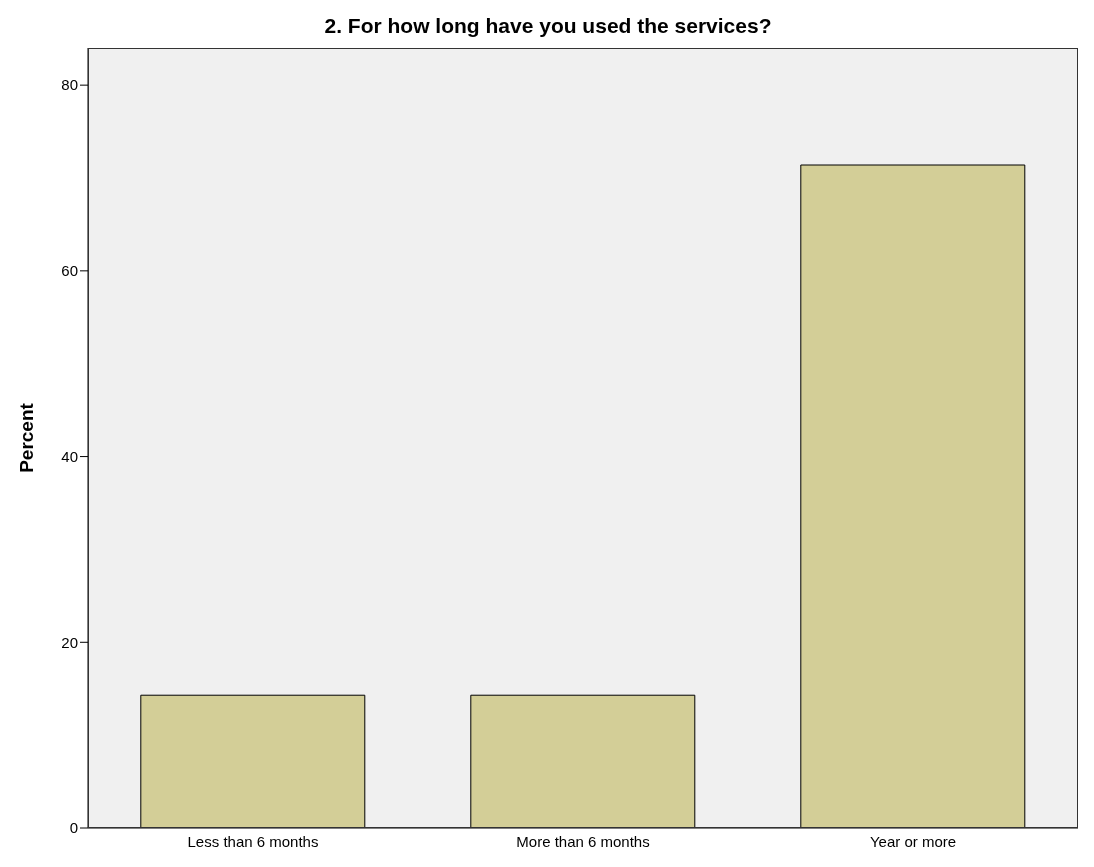 This screenshot has height=867, width=1094. I want to click on y-tick-label: 60, so click(69, 271).